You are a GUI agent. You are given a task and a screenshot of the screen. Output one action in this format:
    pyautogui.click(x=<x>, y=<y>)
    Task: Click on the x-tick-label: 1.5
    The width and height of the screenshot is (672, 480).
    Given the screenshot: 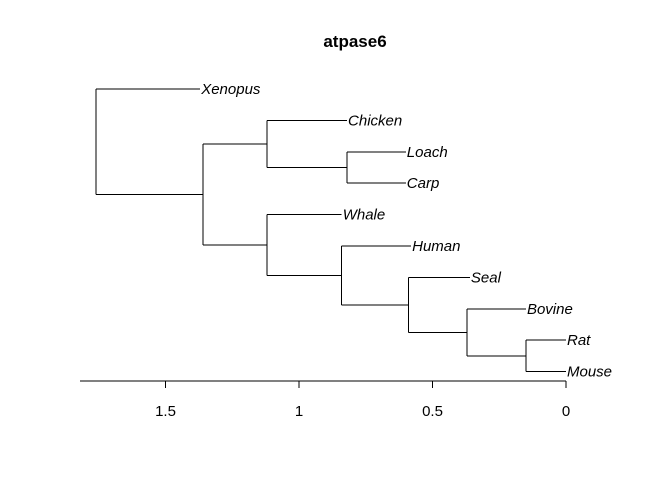 What is the action you would take?
    pyautogui.click(x=165, y=411)
    